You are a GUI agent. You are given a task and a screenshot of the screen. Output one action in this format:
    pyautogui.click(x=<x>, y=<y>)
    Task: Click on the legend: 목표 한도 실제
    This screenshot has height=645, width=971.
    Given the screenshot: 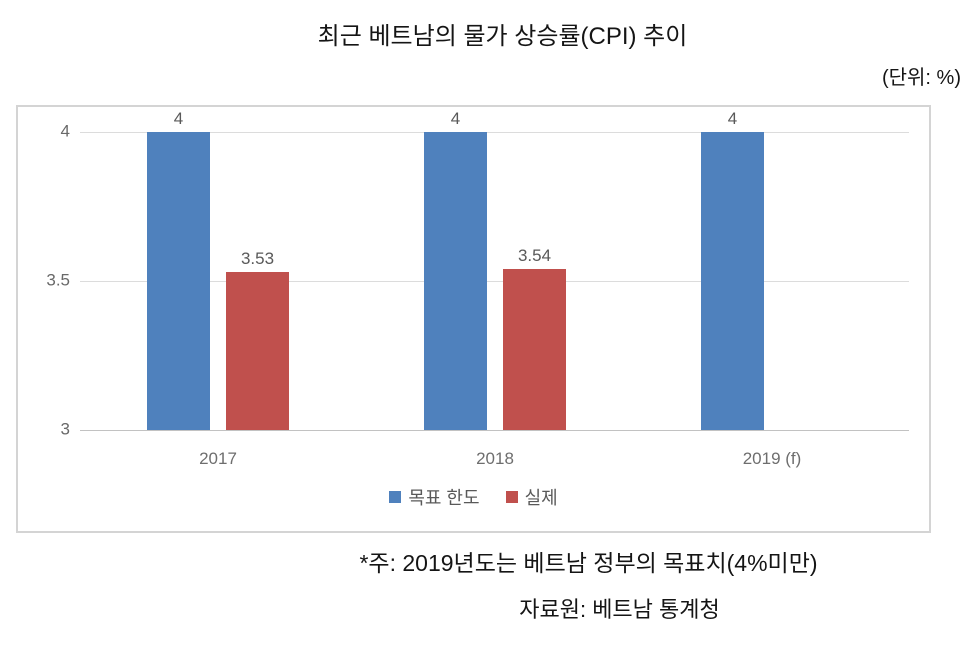 What is the action you would take?
    pyautogui.click(x=473, y=497)
    